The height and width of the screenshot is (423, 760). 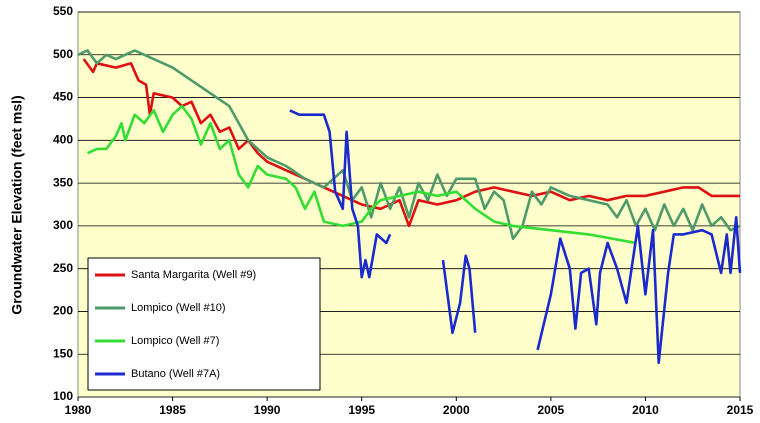 What do you see at coordinates (63, 140) in the screenshot?
I see `y-tick-label: 400` at bounding box center [63, 140].